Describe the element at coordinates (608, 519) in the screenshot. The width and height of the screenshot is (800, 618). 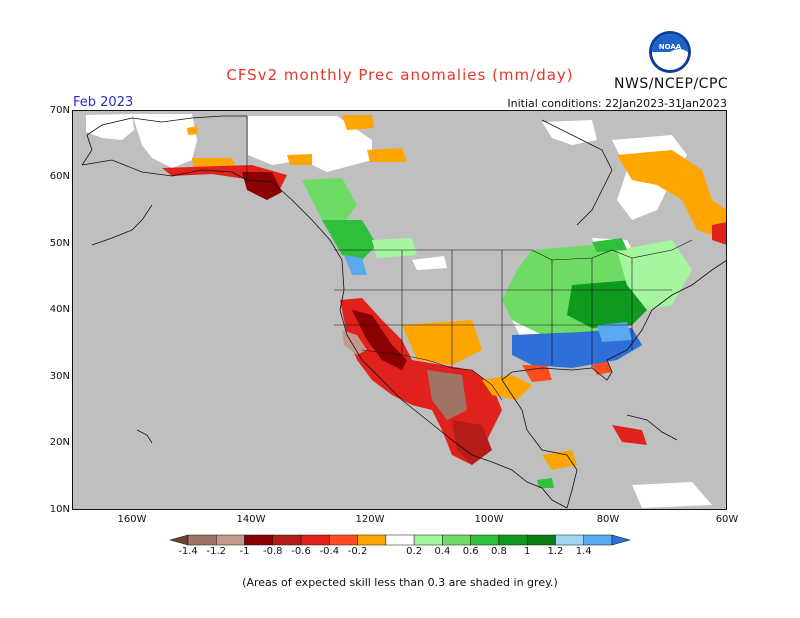
I see `lon-label-80w: 80W` at that location.